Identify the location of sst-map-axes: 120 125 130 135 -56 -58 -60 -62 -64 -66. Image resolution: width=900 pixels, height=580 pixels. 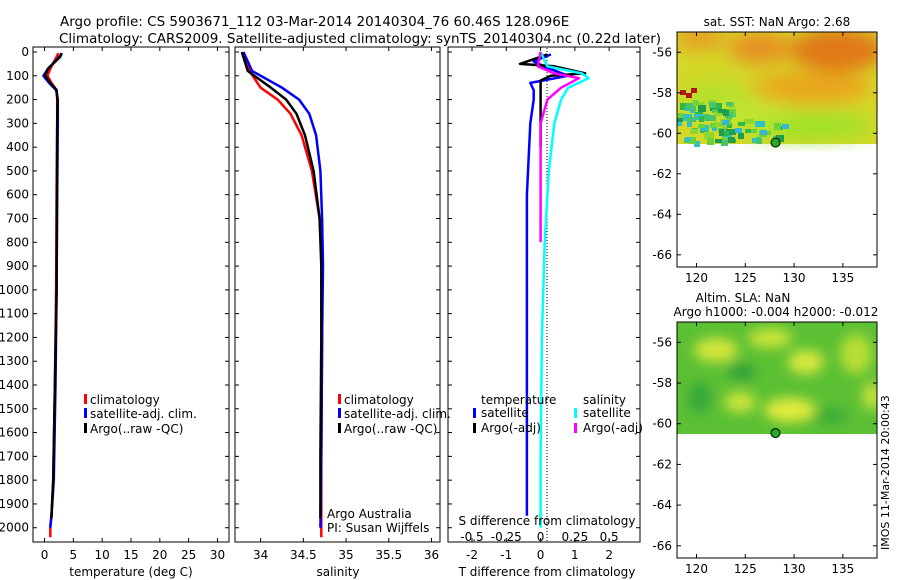
(765, 158).